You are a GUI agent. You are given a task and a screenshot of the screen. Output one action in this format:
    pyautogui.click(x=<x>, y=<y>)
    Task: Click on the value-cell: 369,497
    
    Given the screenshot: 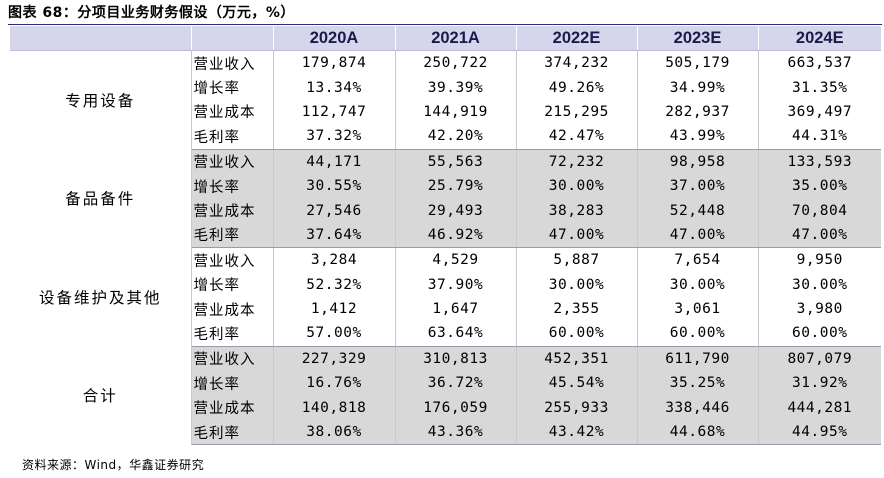 What is the action you would take?
    pyautogui.click(x=819, y=112)
    